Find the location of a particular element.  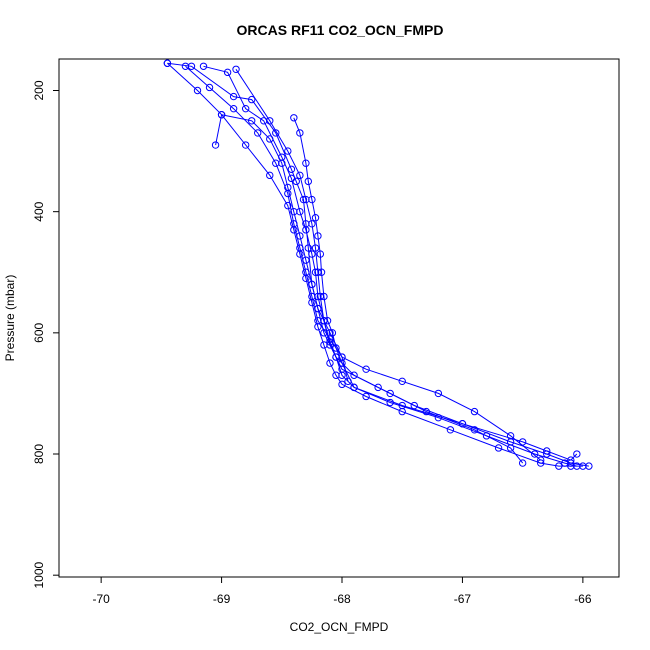

x-tick-label: -67 is located at coordinates (463, 599).